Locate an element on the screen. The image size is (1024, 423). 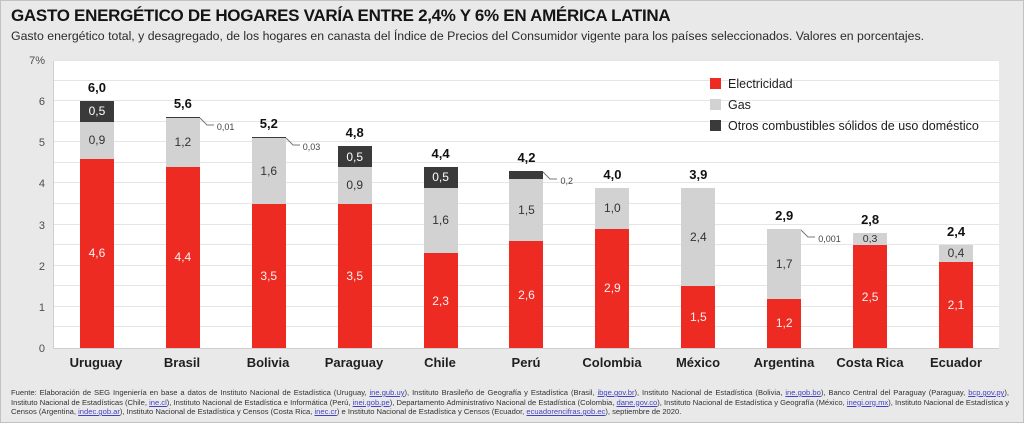
segment-gas: 1,0 is located at coordinates (612, 208).